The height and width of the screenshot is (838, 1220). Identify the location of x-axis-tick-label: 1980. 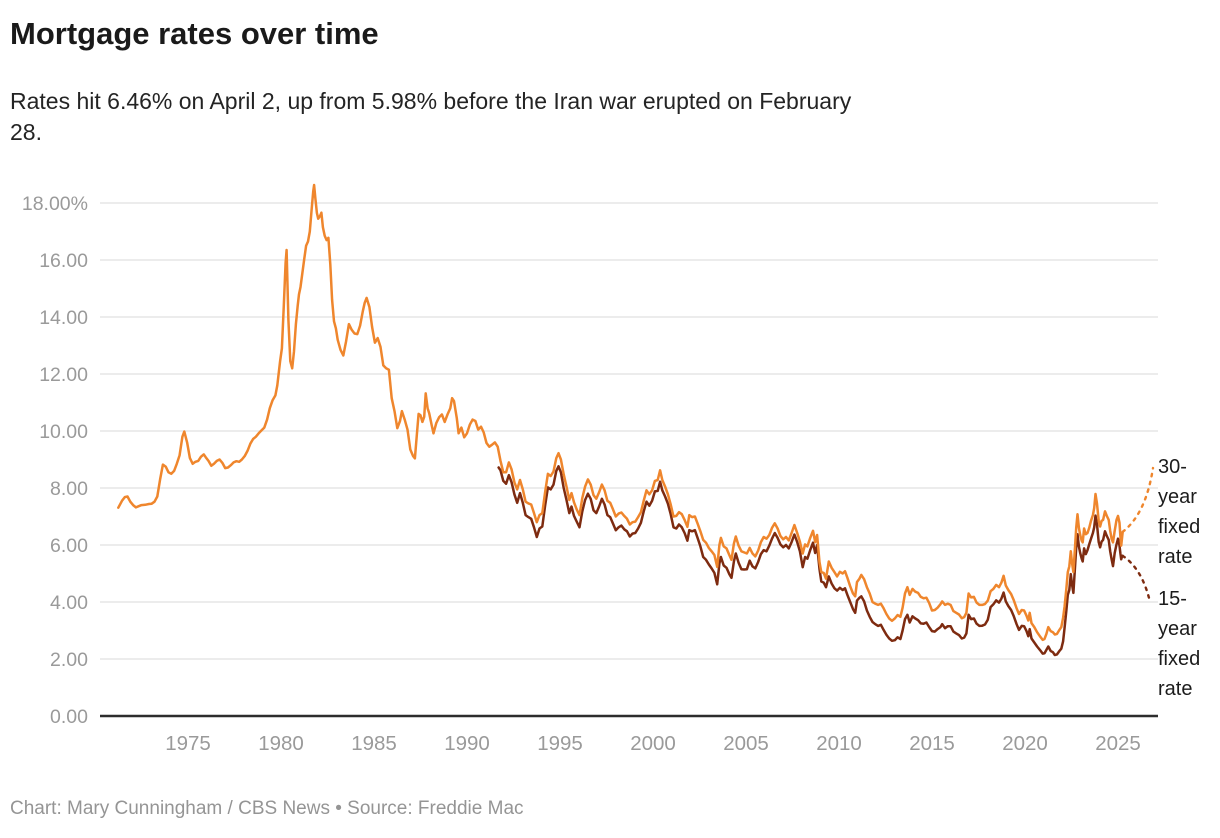
(281, 743).